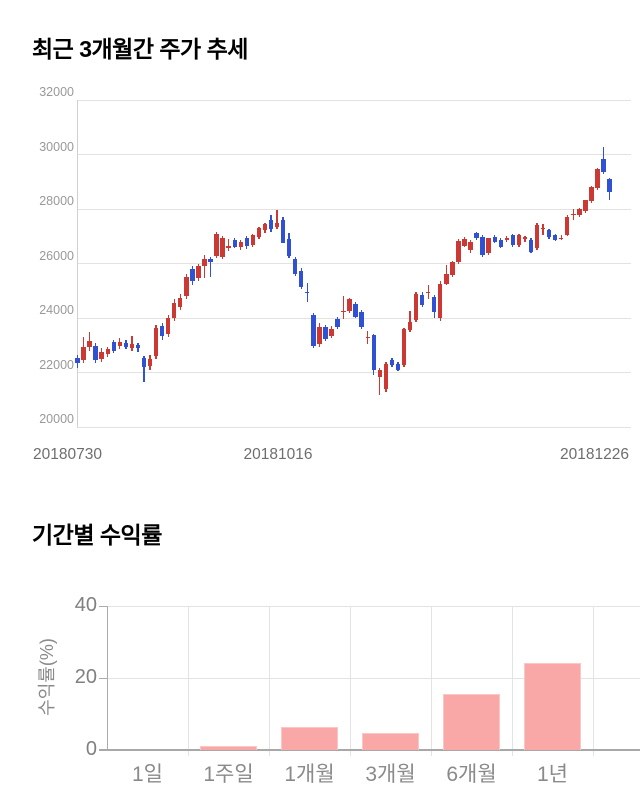 The width and height of the screenshot is (640, 810). I want to click on price-chart-title: 최근 3개월간 주가 추세, so click(140, 49).